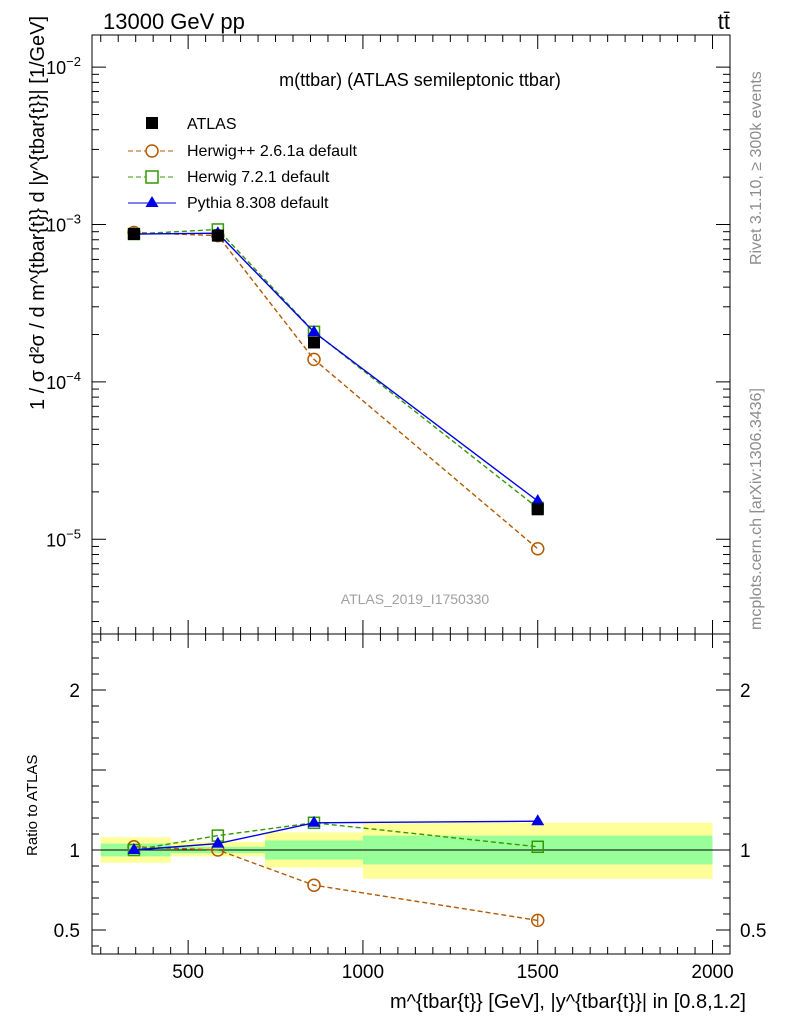 This screenshot has height=1024, width=786. What do you see at coordinates (152, 177) in the screenshot?
I see `legend-marker-herwig7` at bounding box center [152, 177].